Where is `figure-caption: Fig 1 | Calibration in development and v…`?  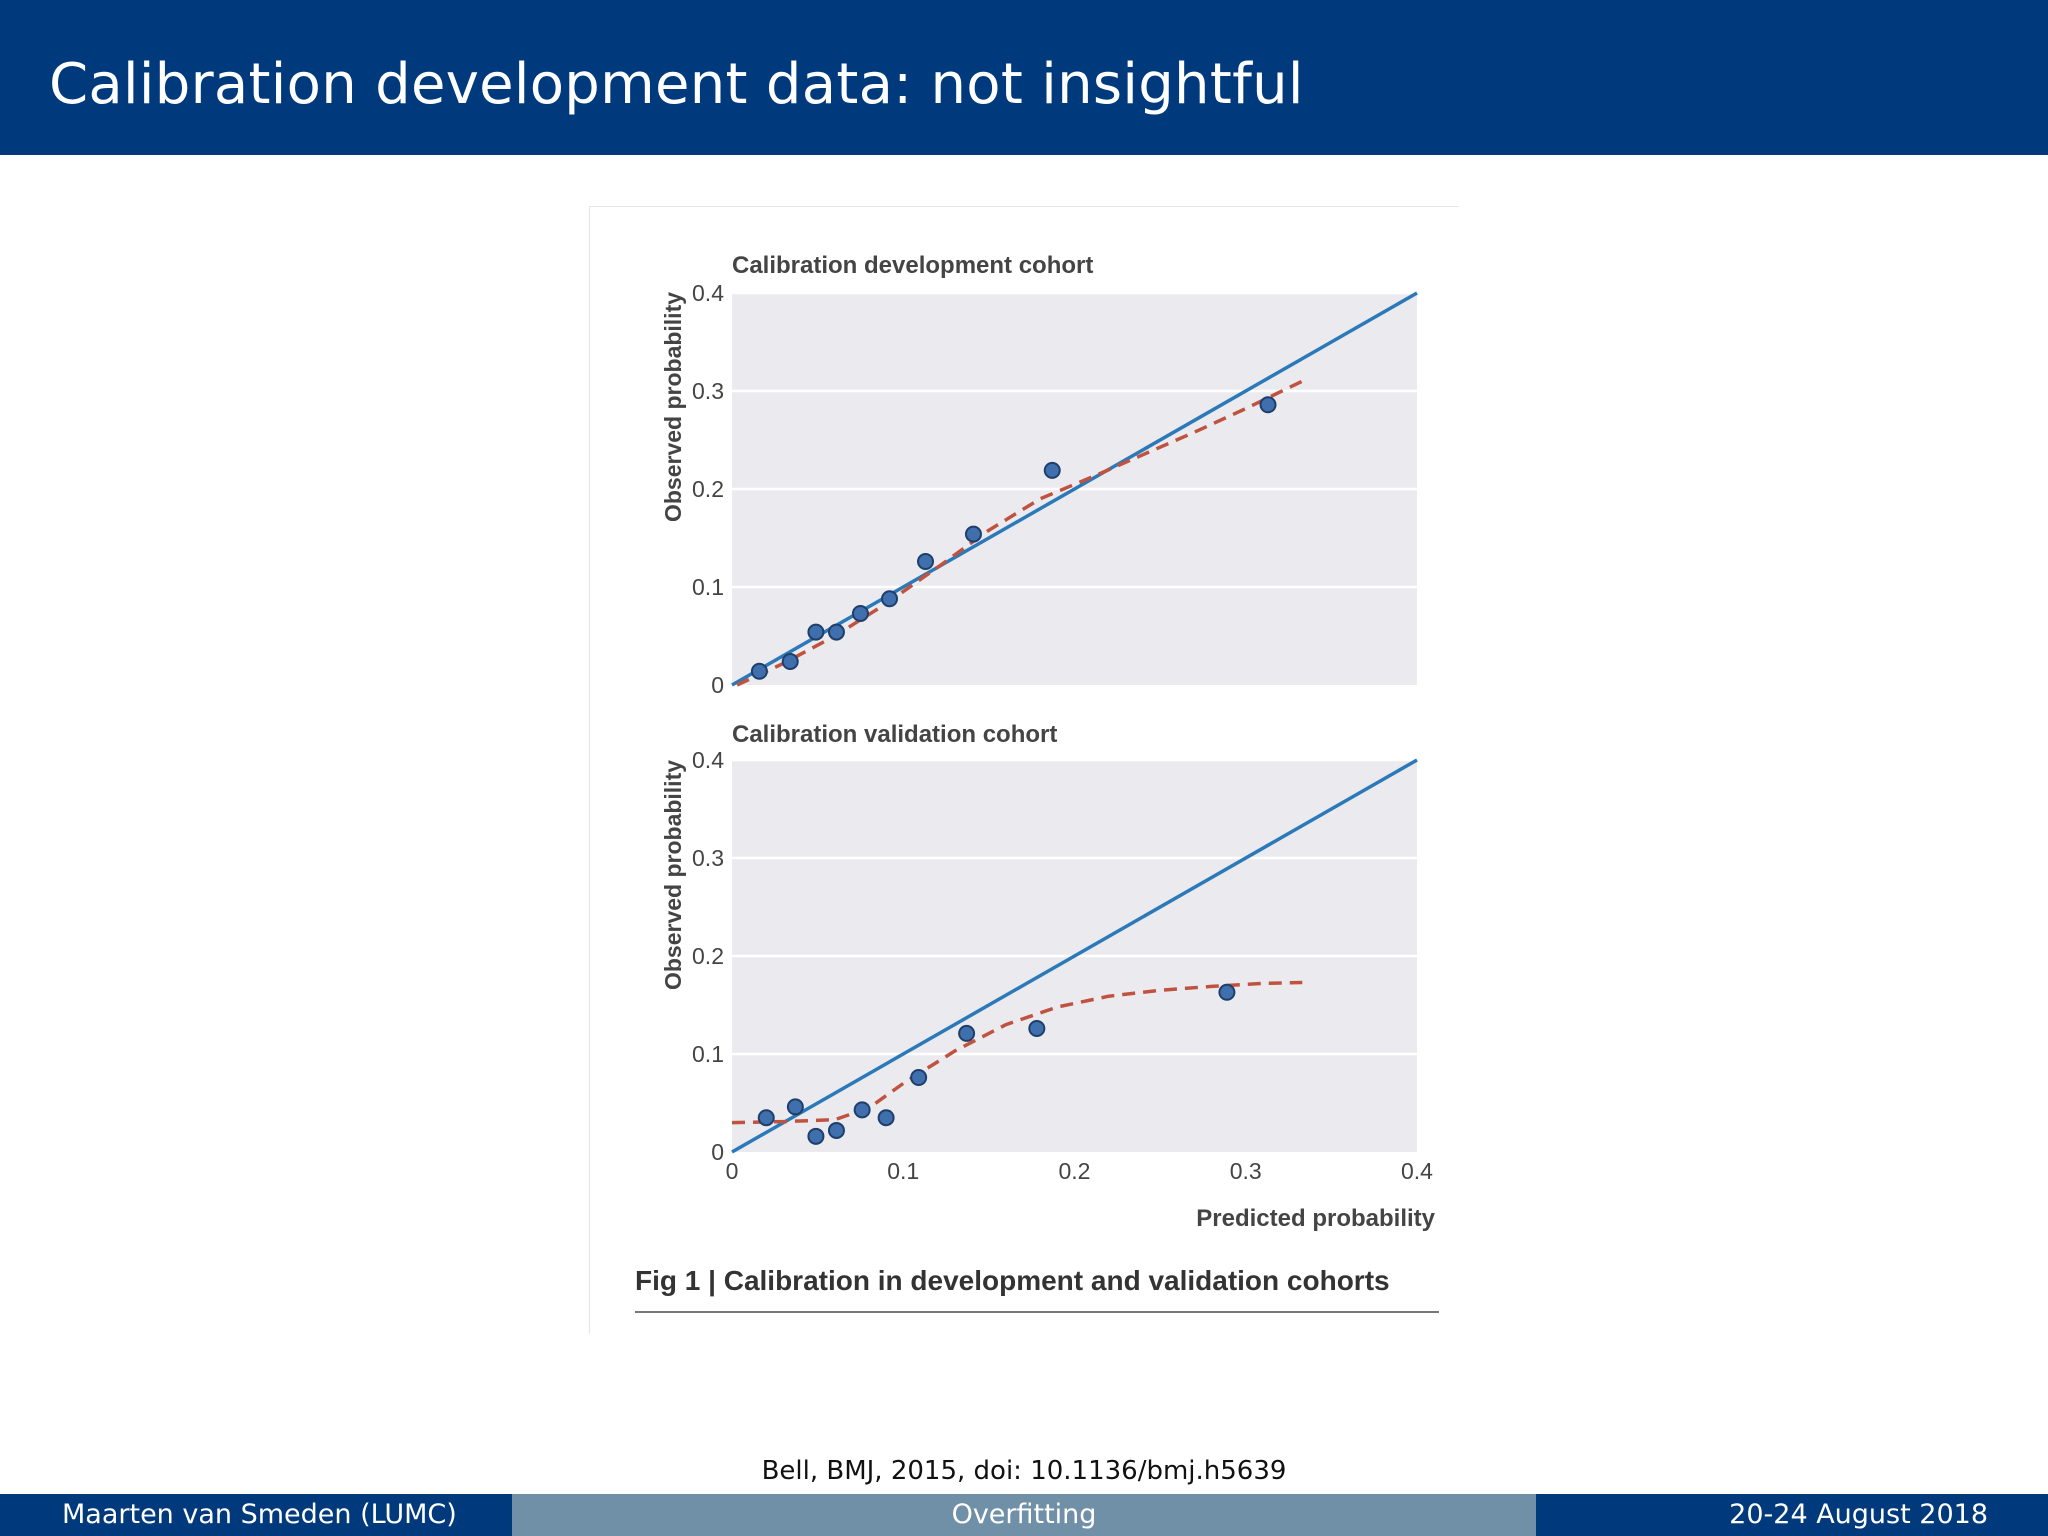 figure-caption: Fig 1 | Calibration in development and v… is located at coordinates (1012, 1280).